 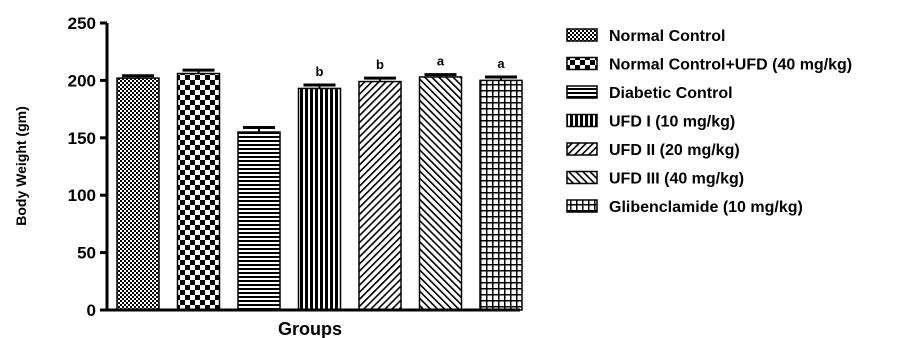 I want to click on legend-item: UFD III (40 mg/kg), so click(x=655, y=179).